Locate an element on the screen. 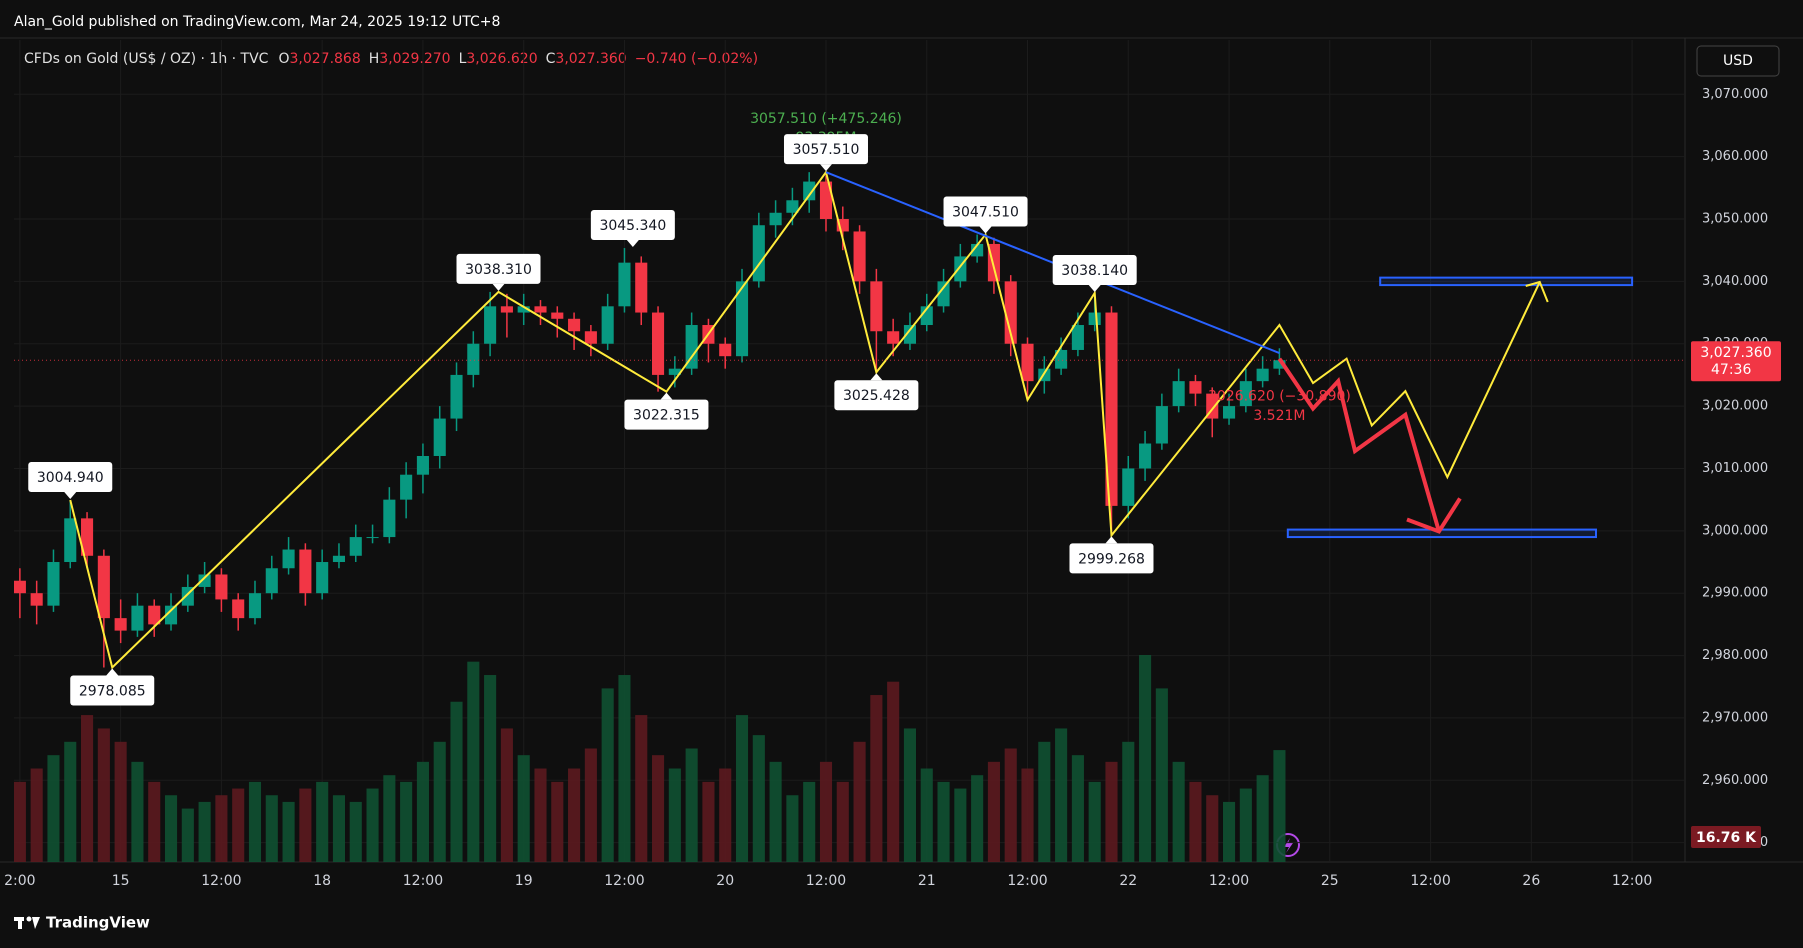 This screenshot has height=948, width=1803. y-tick-label: 3,010.000 is located at coordinates (1735, 468).